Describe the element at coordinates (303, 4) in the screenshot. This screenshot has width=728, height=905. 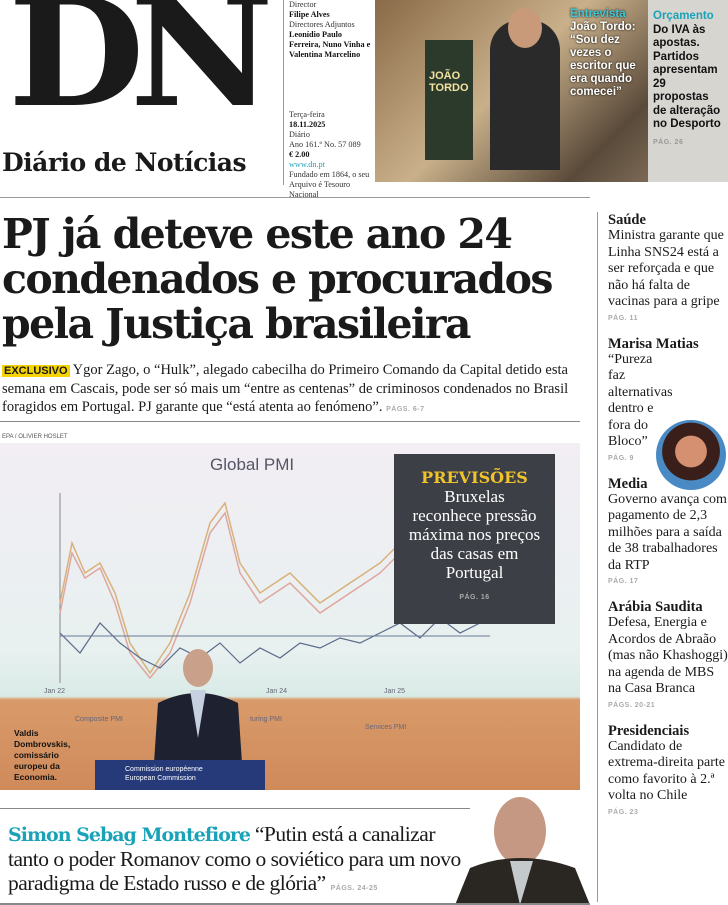
I see `director-label: Director` at that location.